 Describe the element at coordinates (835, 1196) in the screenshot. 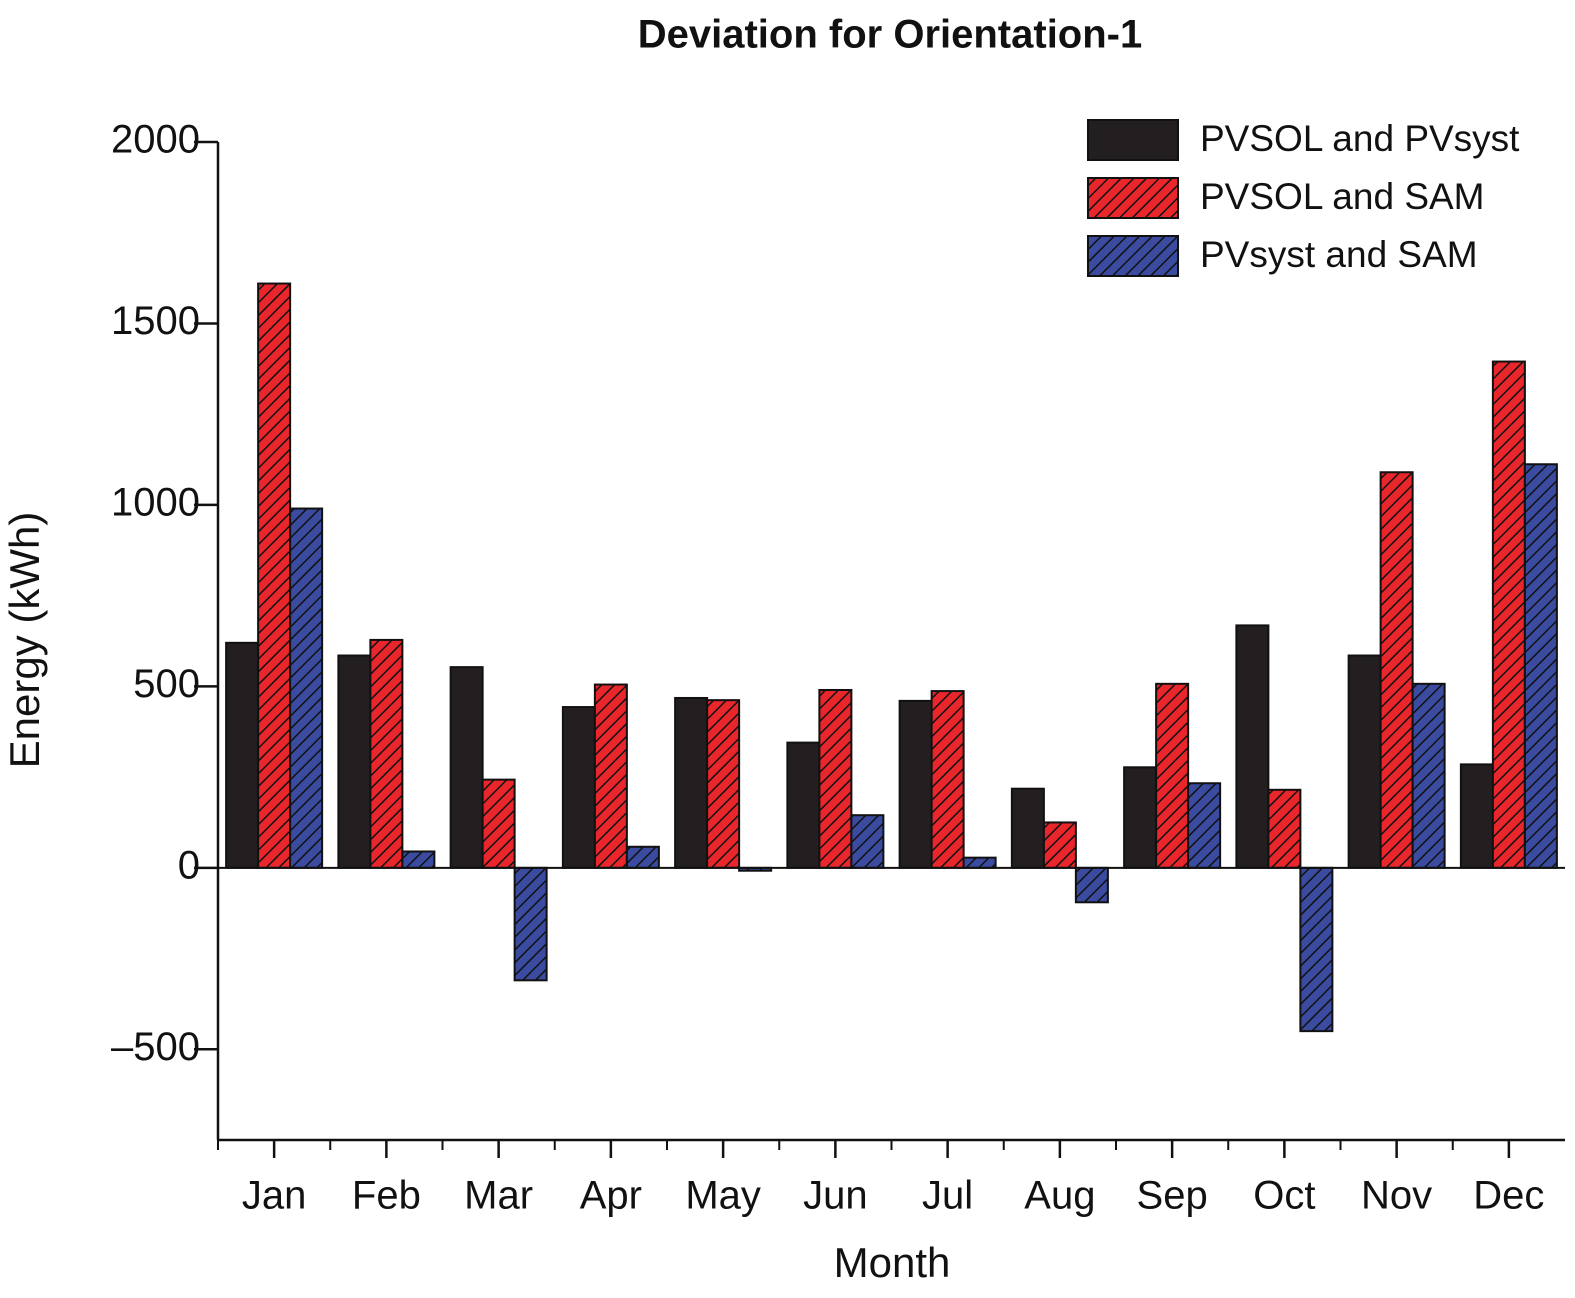

I see `x-tick-label: Jun` at that location.